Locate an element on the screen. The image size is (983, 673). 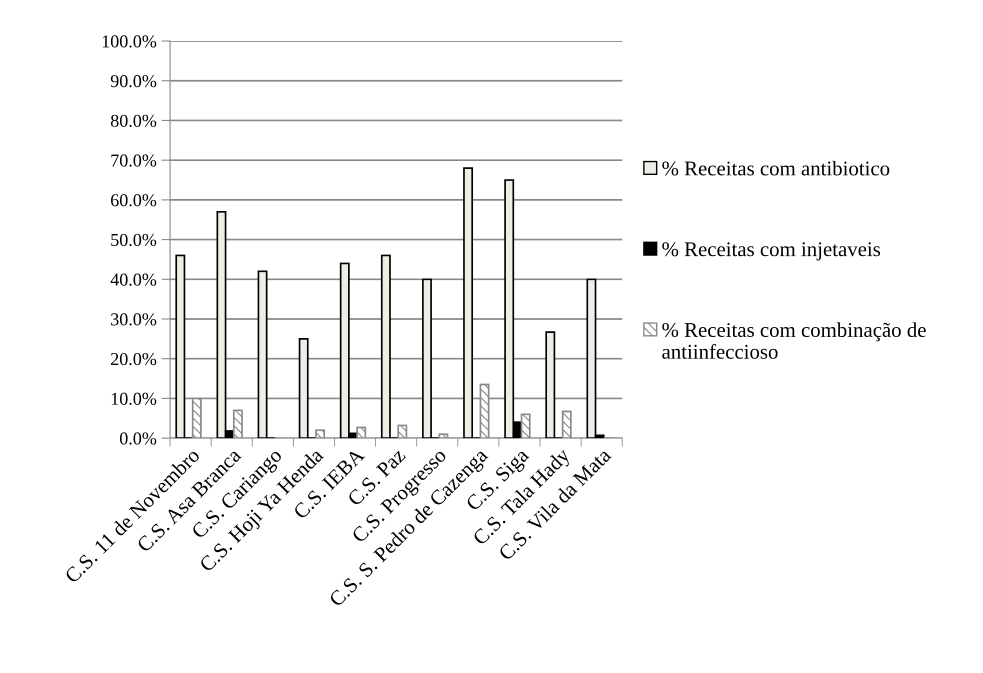
legend-label: % Receitas com antibiotico is located at coordinates (776, 168).